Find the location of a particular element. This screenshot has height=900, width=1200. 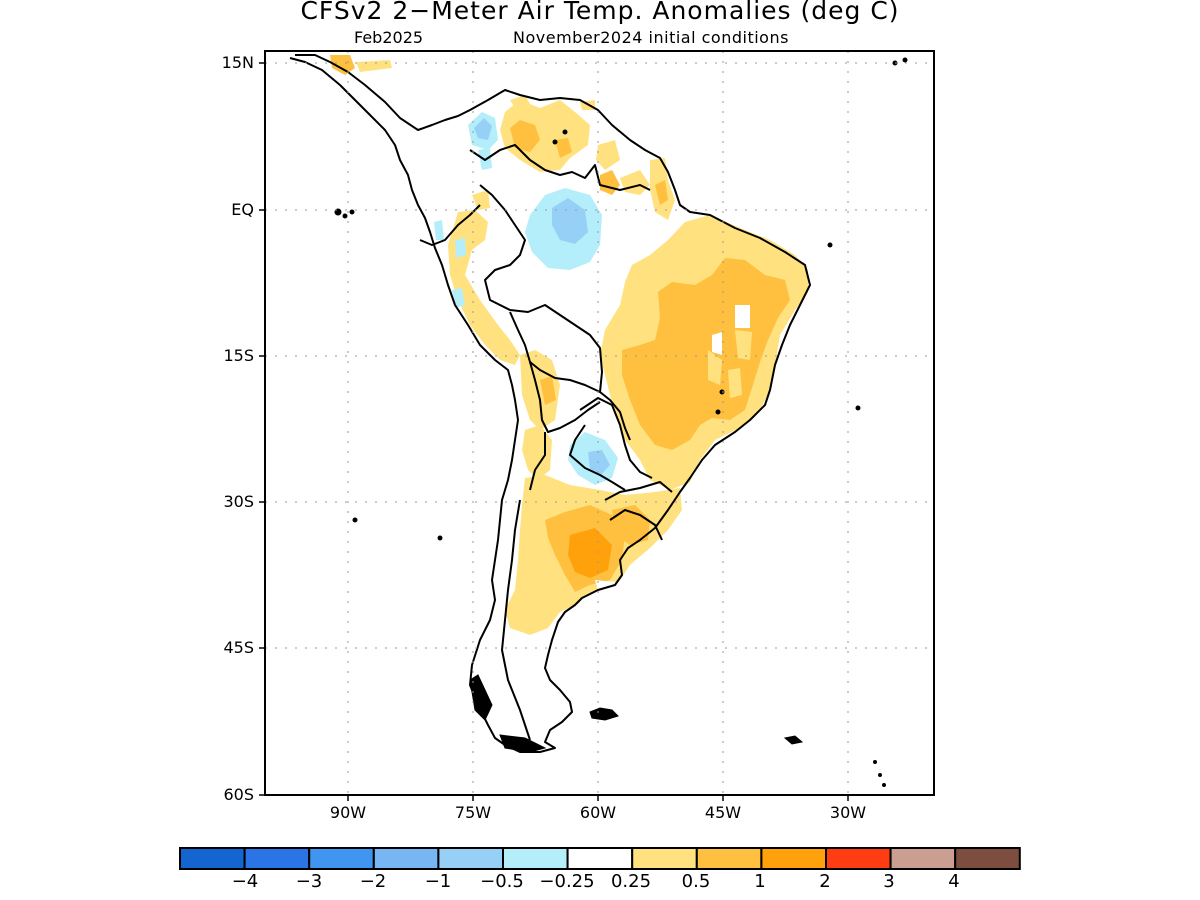

lat-label-60s: 60S is located at coordinates (238, 794).